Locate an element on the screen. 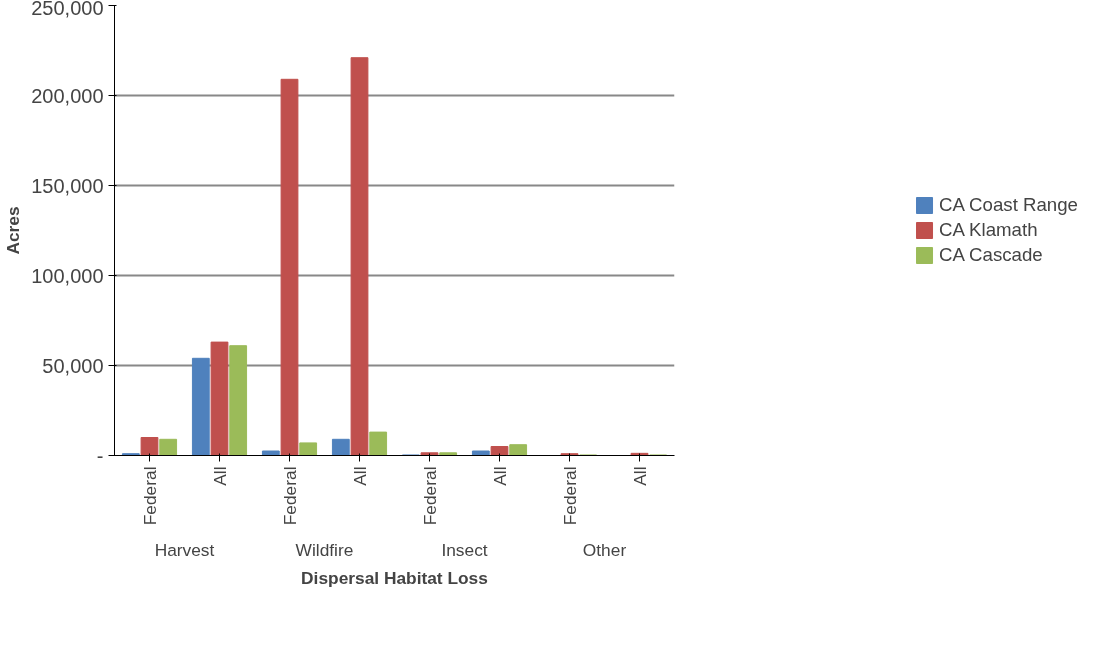  text: Harvest is located at coordinates (184, 549).